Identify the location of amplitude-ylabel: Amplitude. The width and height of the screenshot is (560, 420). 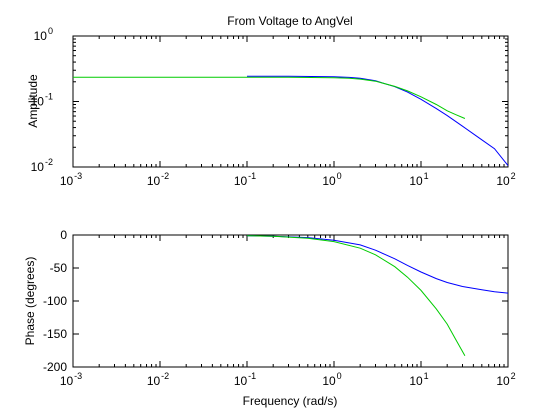
(33, 101).